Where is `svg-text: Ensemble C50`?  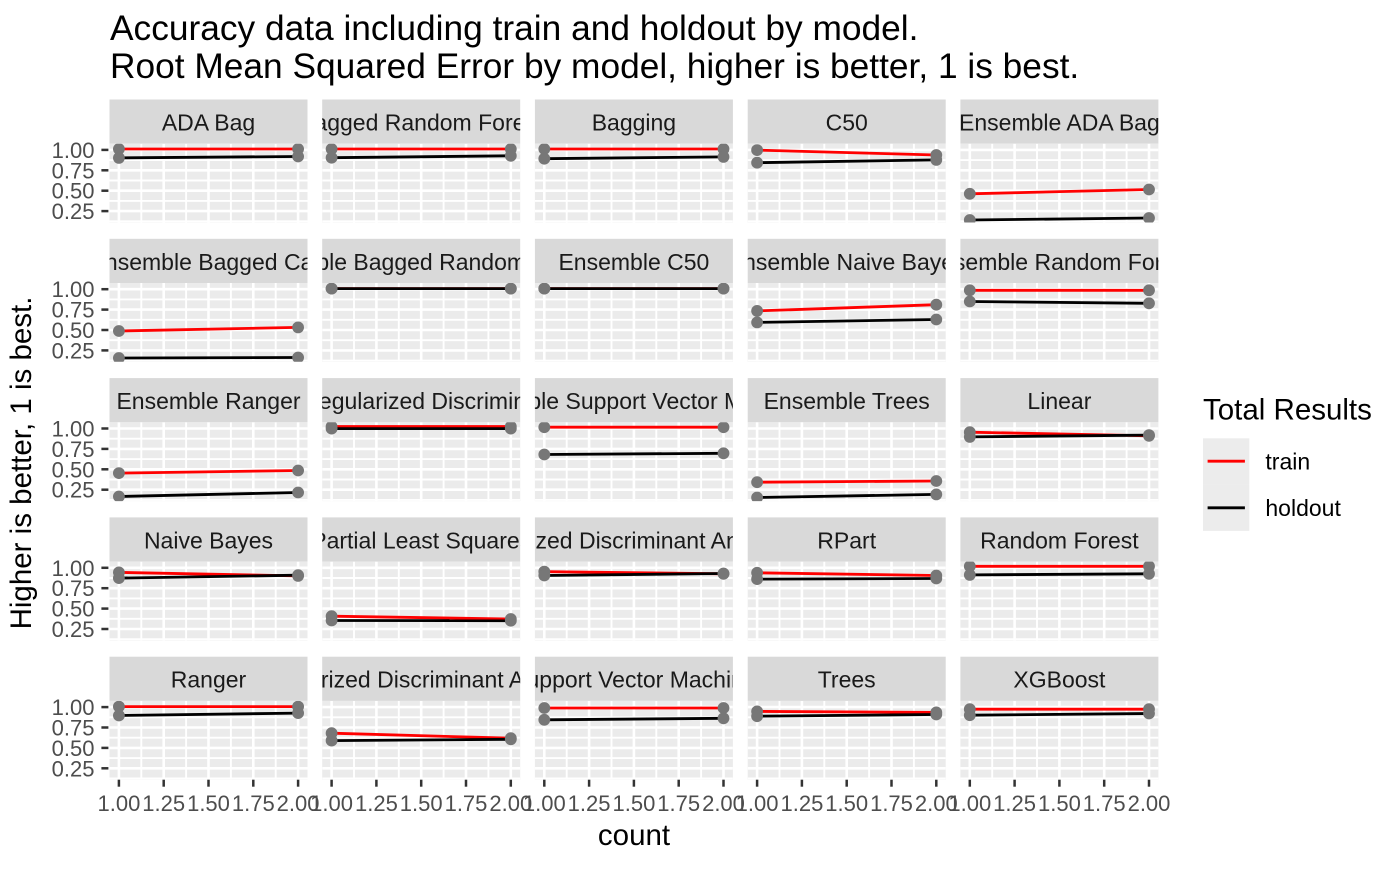
svg-text: Ensemble C50 is located at coordinates (633, 262).